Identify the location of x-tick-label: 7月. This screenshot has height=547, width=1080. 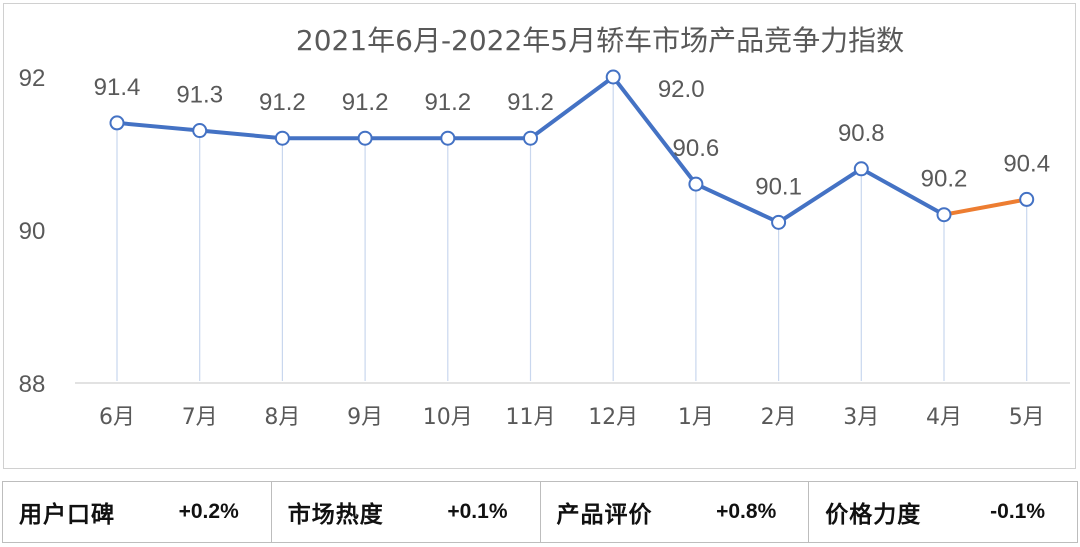
(200, 417).